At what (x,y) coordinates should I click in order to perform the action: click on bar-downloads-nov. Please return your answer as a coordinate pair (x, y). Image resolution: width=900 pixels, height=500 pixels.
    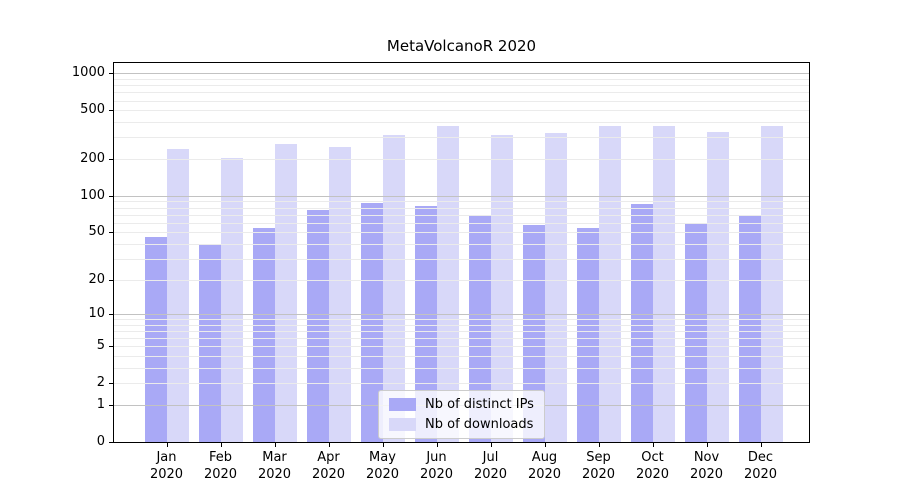
    Looking at the image, I should click on (717, 287).